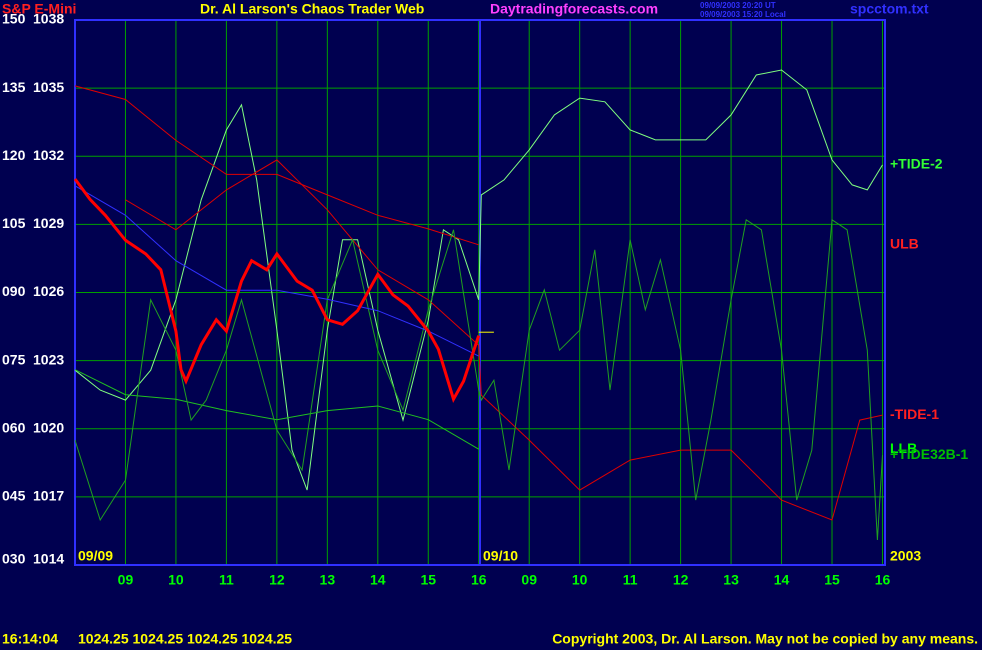 This screenshot has height=650, width=982. What do you see at coordinates (738, 5) in the screenshot?
I see `stamp-ut: 09/09/2003 20:20 UT` at bounding box center [738, 5].